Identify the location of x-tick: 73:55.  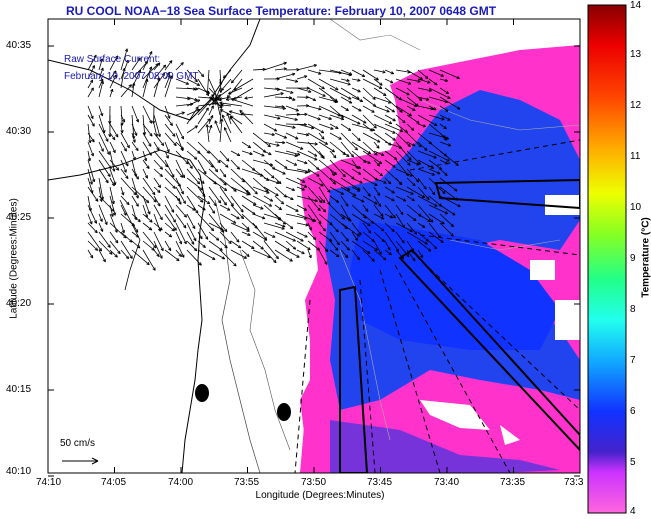
(247, 482).